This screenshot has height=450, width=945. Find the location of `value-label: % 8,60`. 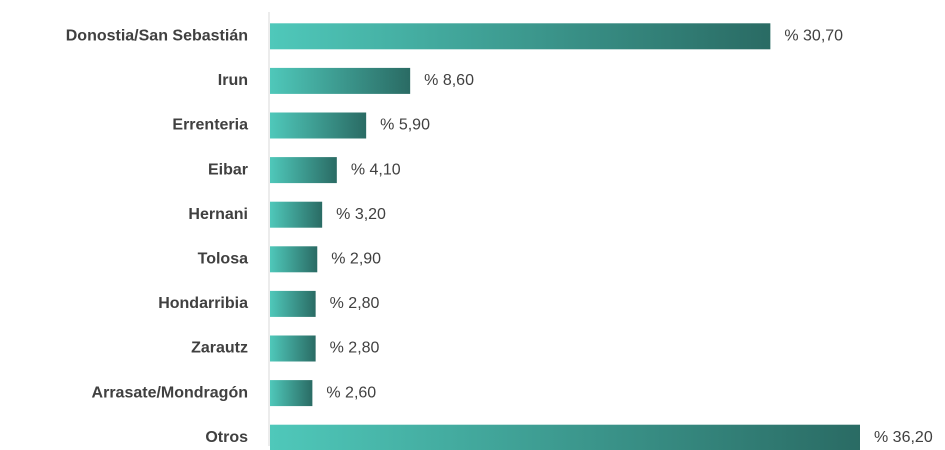

value-label: % 8,60 is located at coordinates (449, 80).